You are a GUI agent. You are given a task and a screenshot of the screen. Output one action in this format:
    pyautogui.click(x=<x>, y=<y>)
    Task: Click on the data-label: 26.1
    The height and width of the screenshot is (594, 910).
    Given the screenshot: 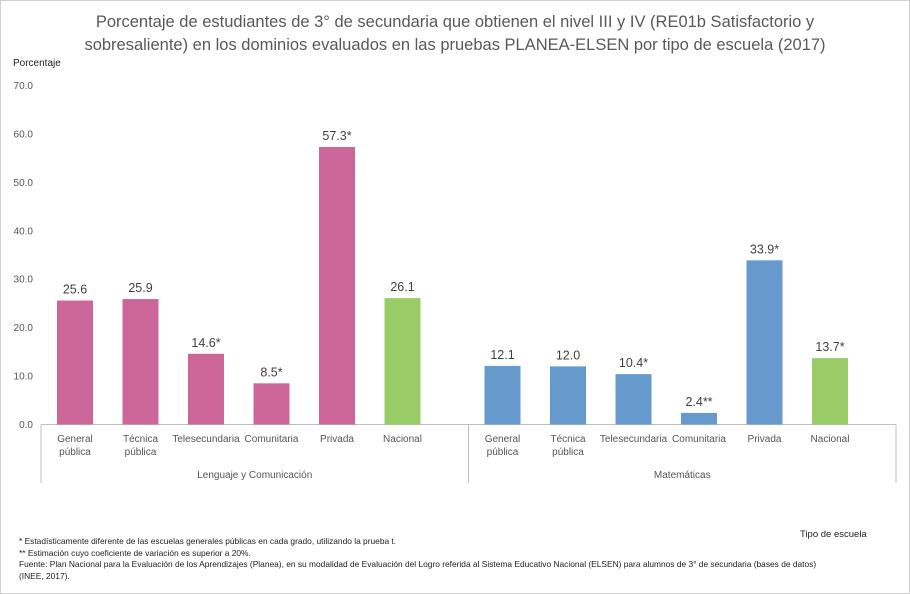 What is the action you would take?
    pyautogui.click(x=402, y=287)
    